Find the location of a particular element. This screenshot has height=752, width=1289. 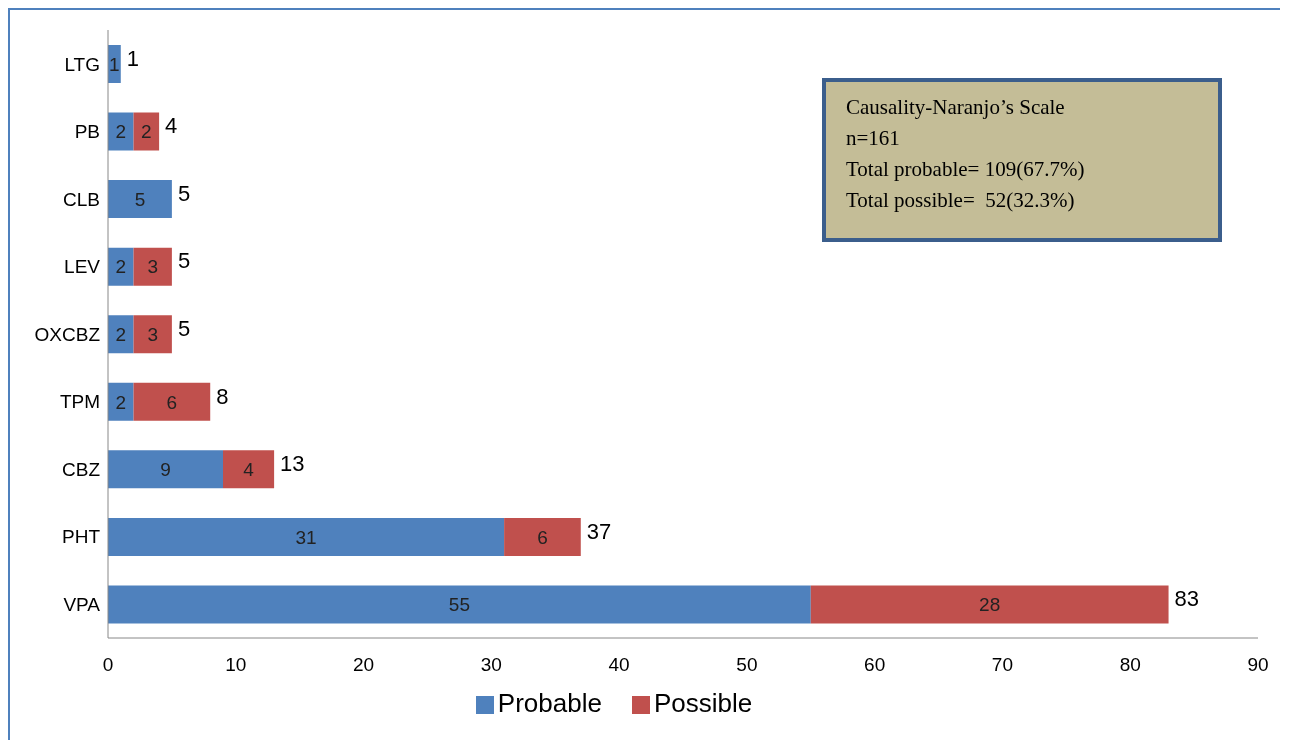

y-tick-label: CLB is located at coordinates (81, 199).